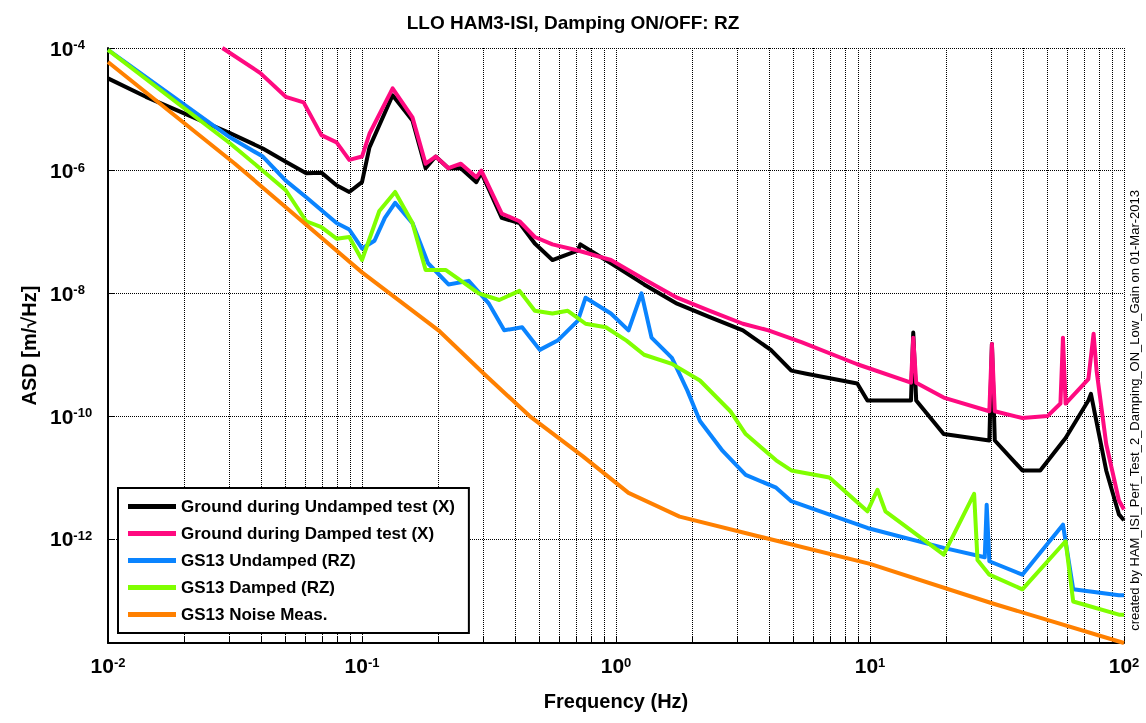 Image resolution: width=1146 pixels, height=723 pixels. I want to click on legend-label: Ground during Undamped test (X), so click(318, 506).